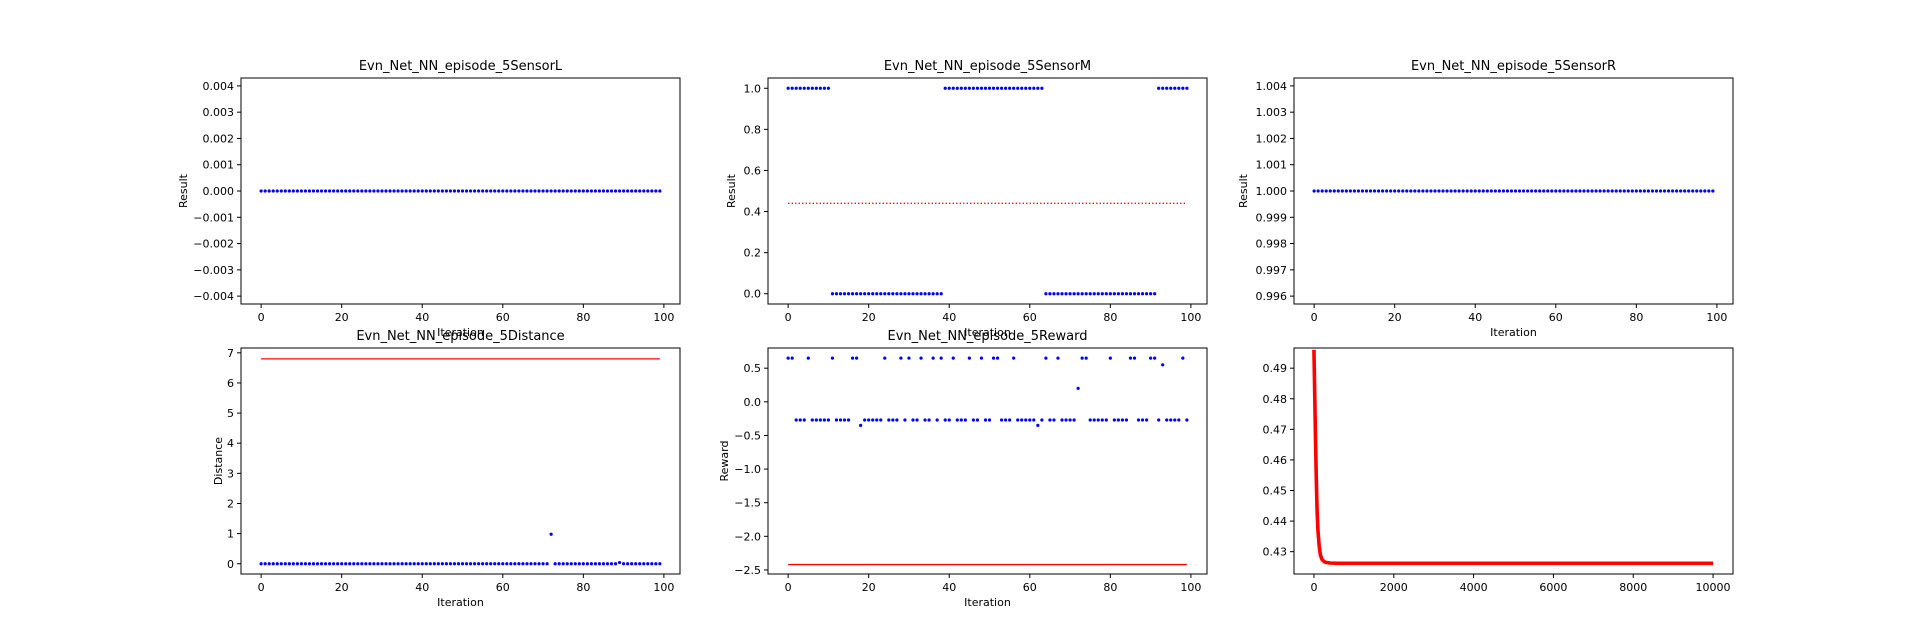 This screenshot has height=640, width=1920. I want to click on y-tick-label: 3, so click(230, 473).